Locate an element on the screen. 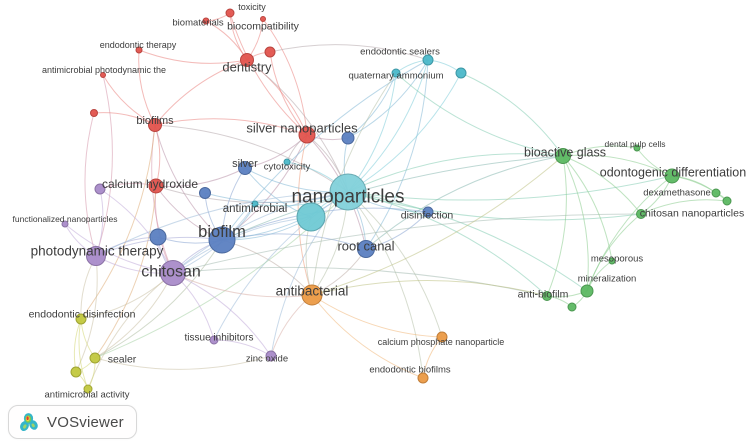  node-label-biomaterials: biomaterials is located at coordinates (197, 22).